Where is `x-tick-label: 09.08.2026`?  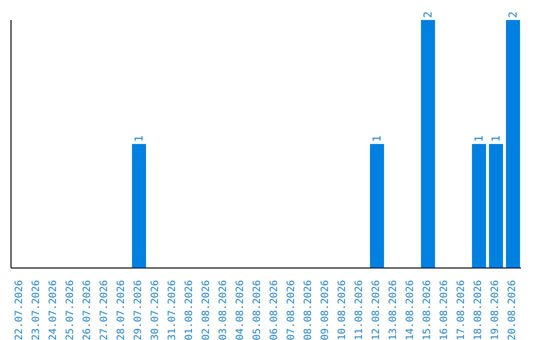 x-tick-label: 09.08.2026 is located at coordinates (325, 310).